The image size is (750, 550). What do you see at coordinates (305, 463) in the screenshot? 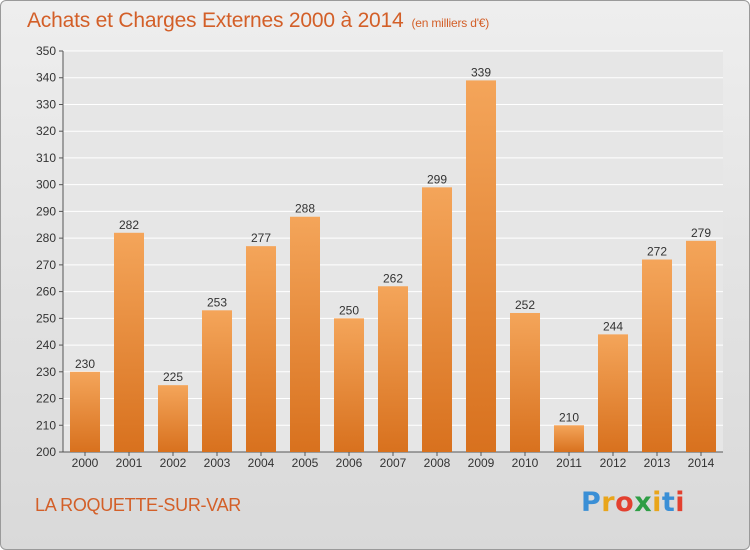
I see `x-tick-label: 2005` at bounding box center [305, 463].